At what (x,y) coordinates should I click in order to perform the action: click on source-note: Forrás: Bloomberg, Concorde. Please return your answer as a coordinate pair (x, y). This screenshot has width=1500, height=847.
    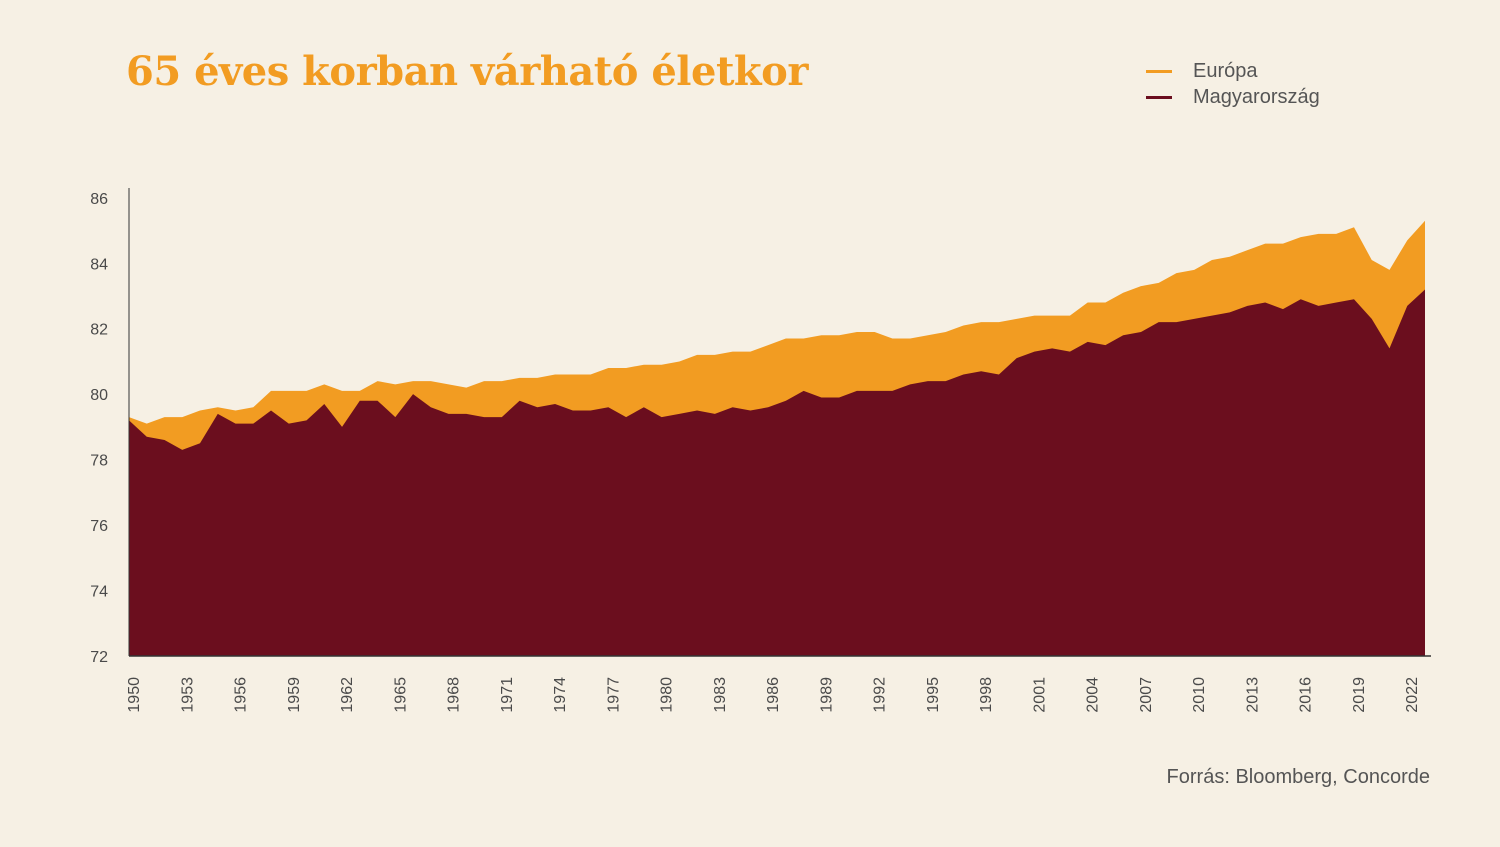
    Looking at the image, I should click on (1298, 777).